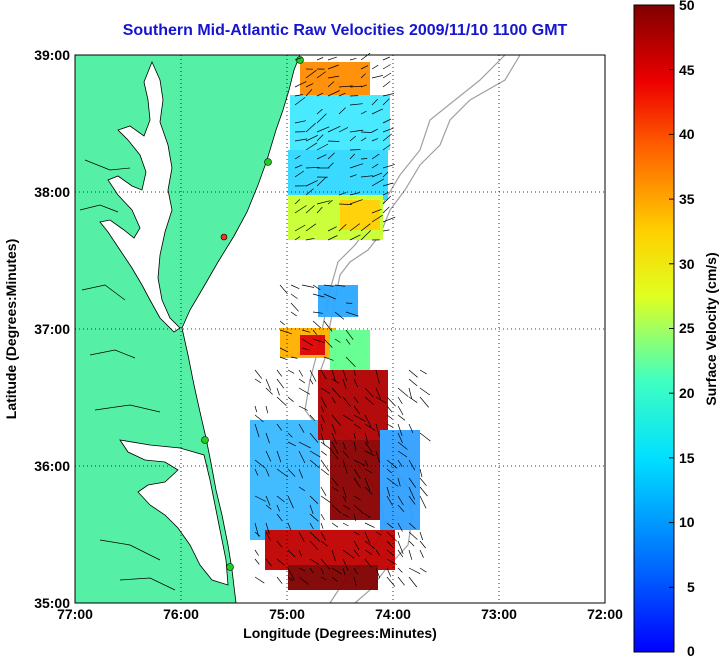 Image resolution: width=724 pixels, height=659 pixels. Describe the element at coordinates (687, 522) in the screenshot. I see `colorbar-tick: 10` at that location.